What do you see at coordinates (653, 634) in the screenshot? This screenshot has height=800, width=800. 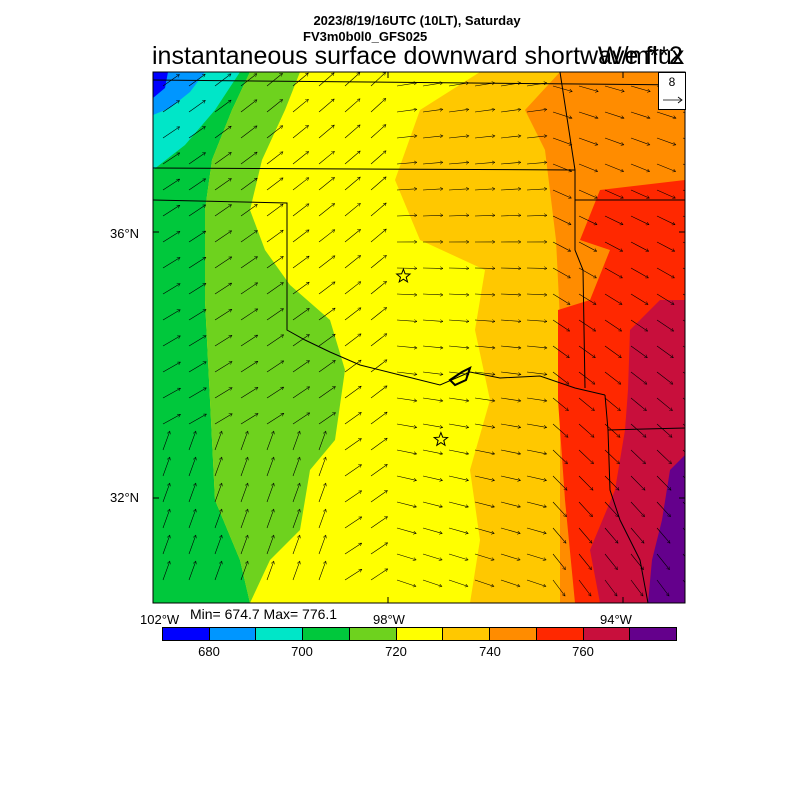 I see `colorbar-swatch` at bounding box center [653, 634].